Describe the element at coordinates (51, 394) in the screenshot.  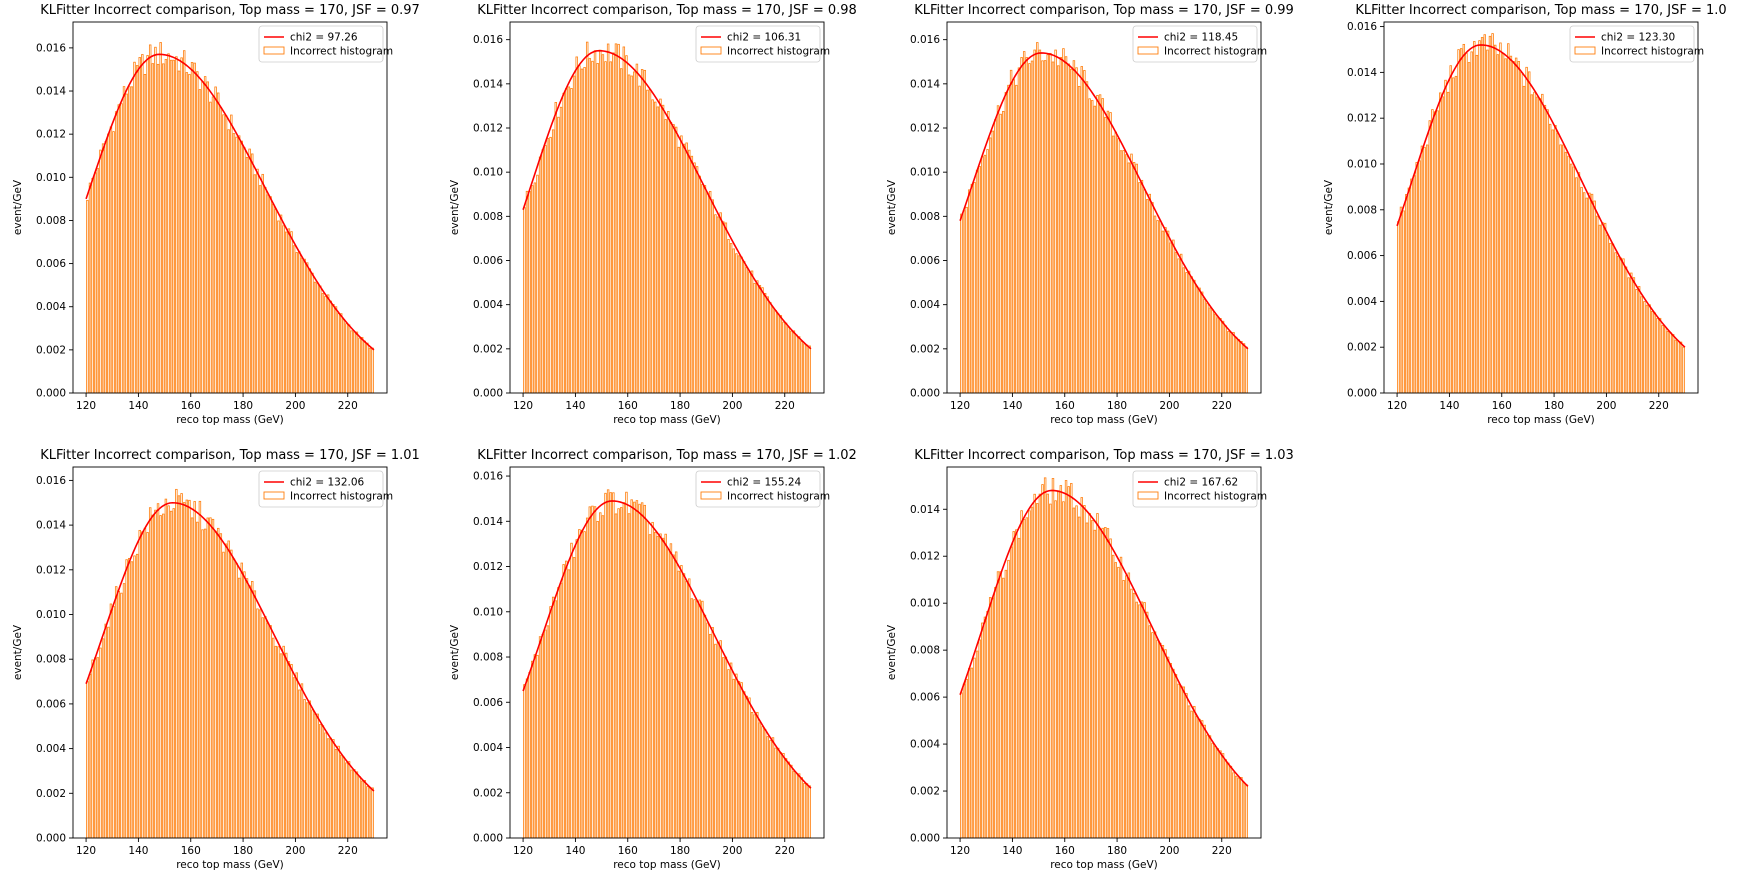
I see `y-tick-label: 0.000` at that location.